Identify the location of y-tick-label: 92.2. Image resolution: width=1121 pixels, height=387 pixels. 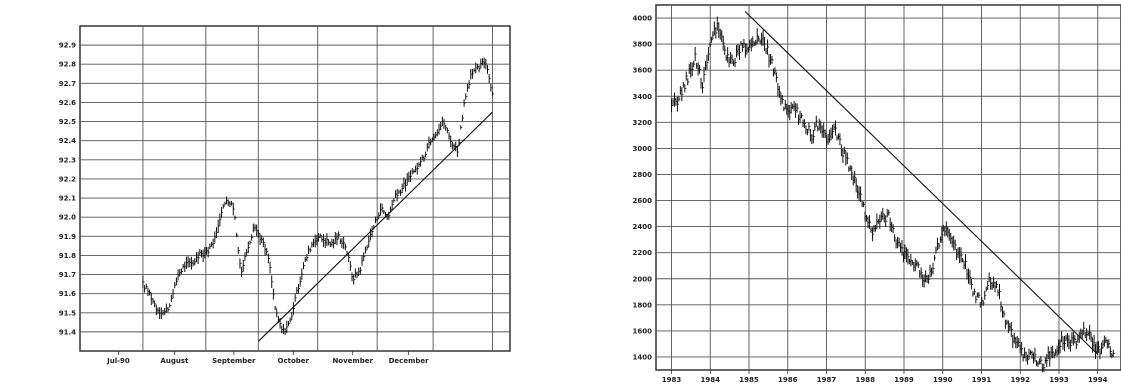
(67, 179).